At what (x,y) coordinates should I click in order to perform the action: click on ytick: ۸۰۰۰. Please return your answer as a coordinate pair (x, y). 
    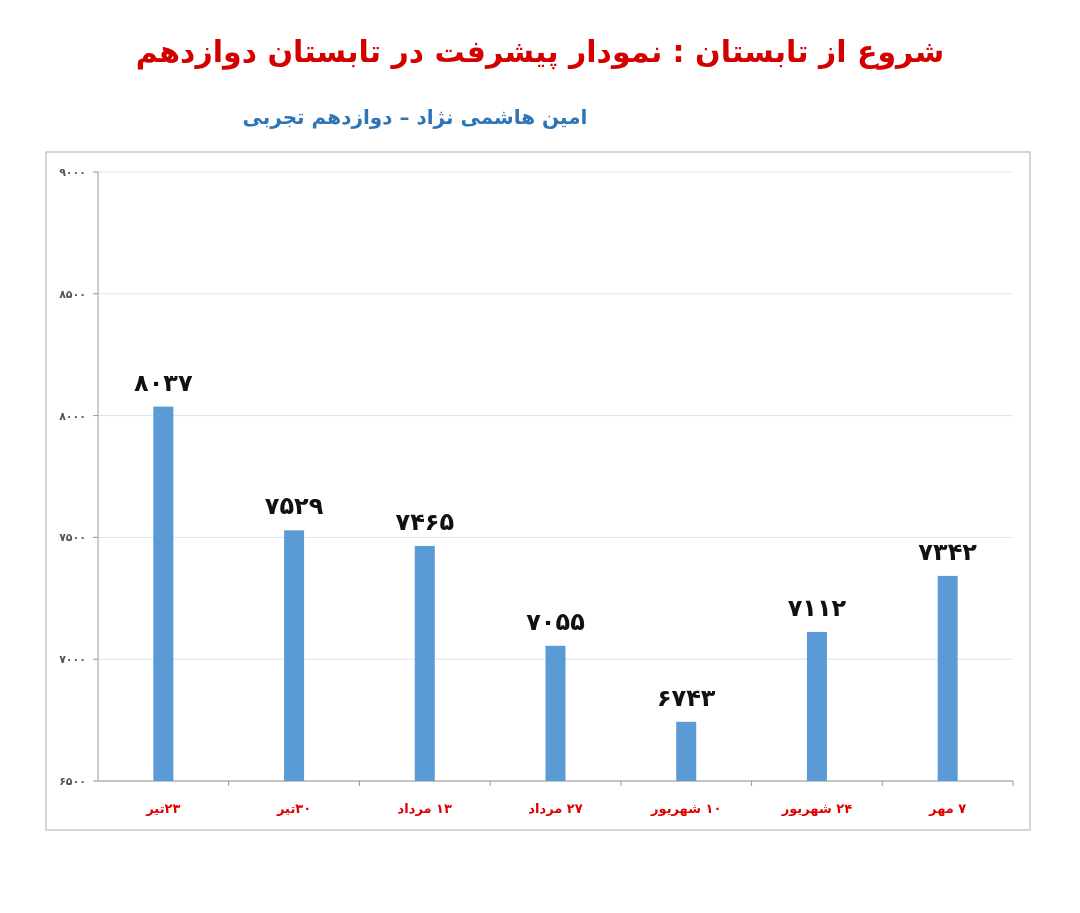
    Looking at the image, I should click on (72, 416).